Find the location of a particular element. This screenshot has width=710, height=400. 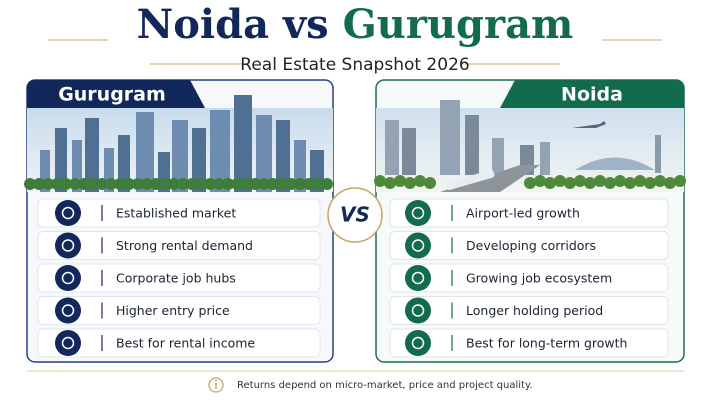

title-noida: Noida is located at coordinates (203, 24).